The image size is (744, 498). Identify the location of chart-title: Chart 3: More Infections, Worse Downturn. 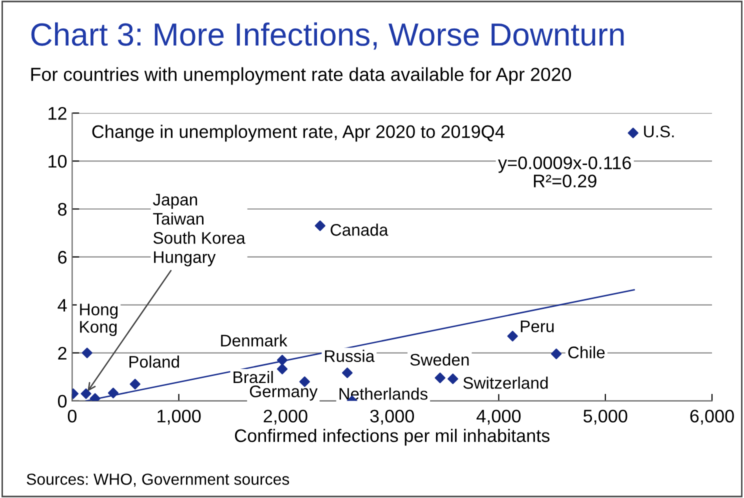
(327, 36).